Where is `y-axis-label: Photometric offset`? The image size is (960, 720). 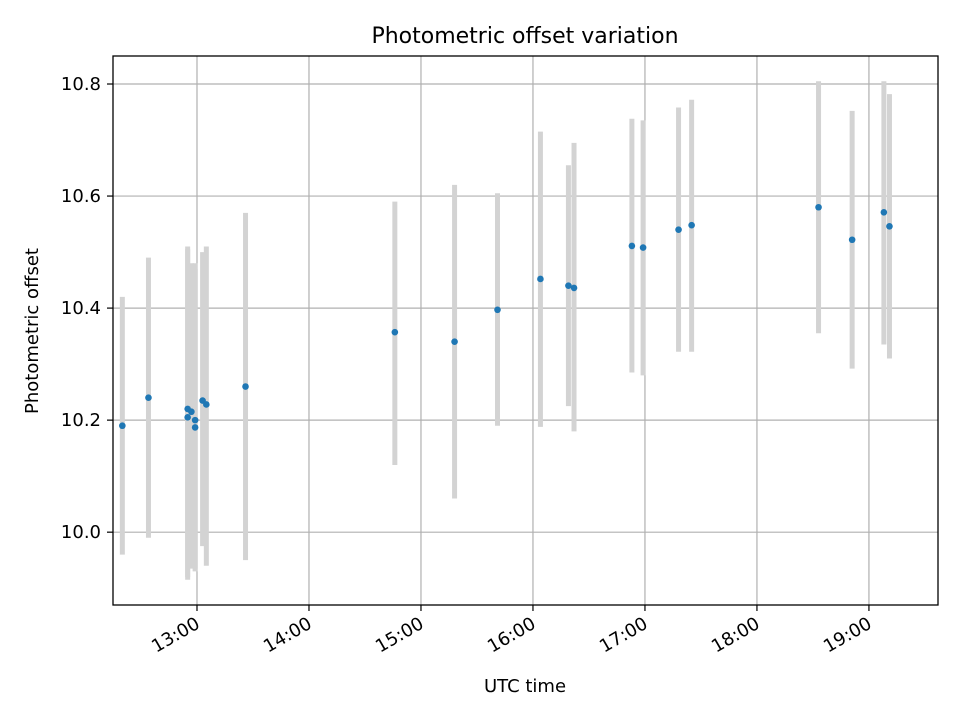 y-axis-label: Photometric offset is located at coordinates (32, 331).